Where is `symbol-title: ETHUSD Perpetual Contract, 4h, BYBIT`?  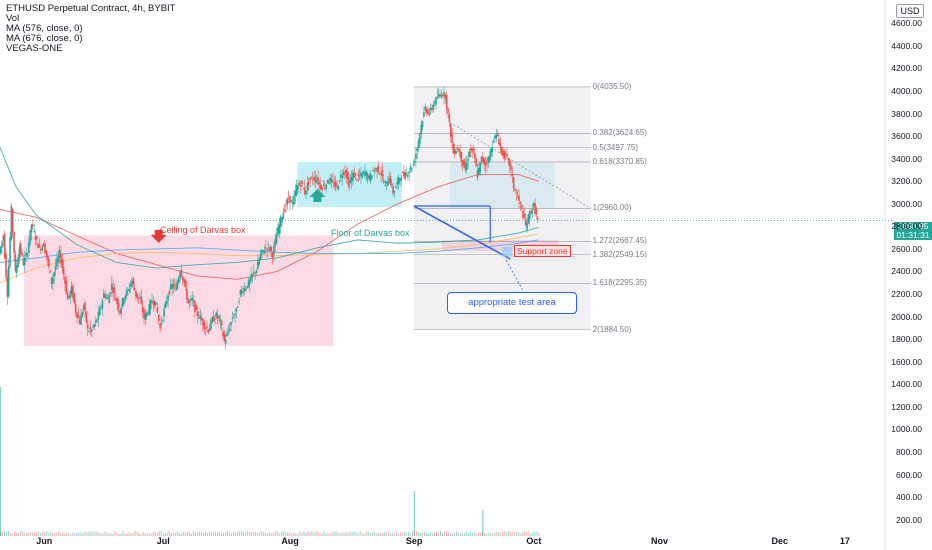 symbol-title: ETHUSD Perpetual Contract, 4h, BYBIT is located at coordinates (91, 8).